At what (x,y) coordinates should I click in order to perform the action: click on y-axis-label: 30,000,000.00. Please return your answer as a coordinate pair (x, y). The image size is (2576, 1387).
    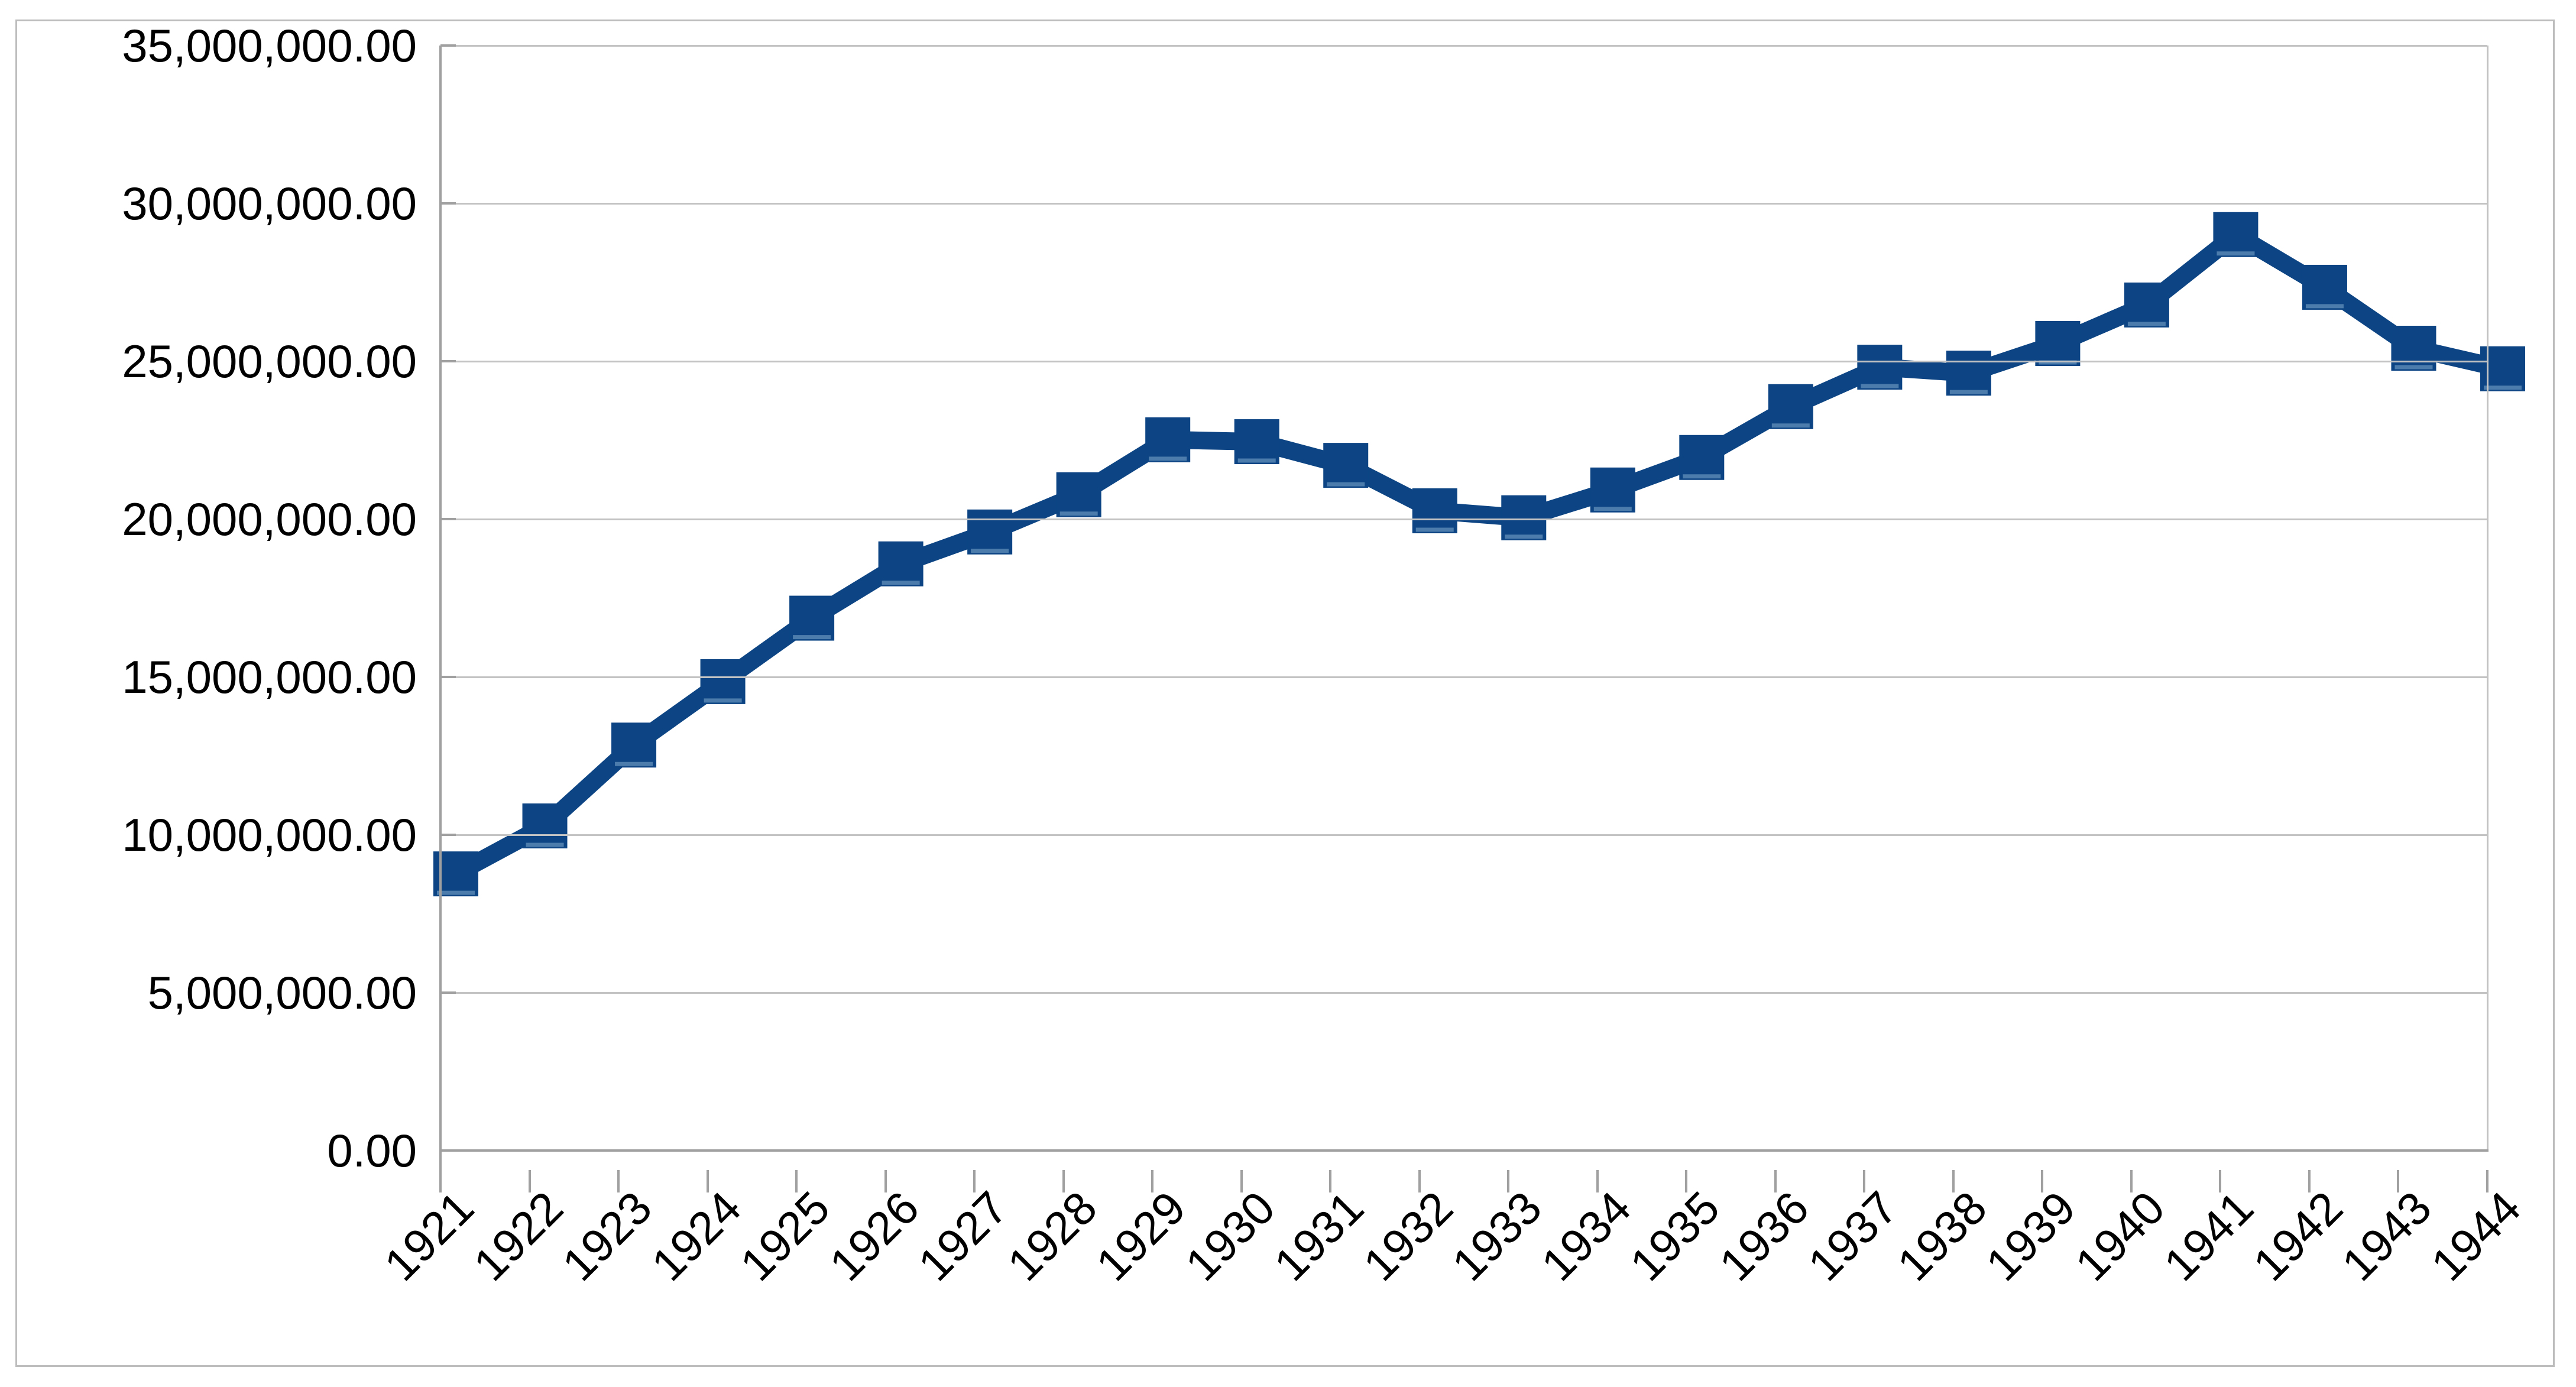
    Looking at the image, I should click on (269, 203).